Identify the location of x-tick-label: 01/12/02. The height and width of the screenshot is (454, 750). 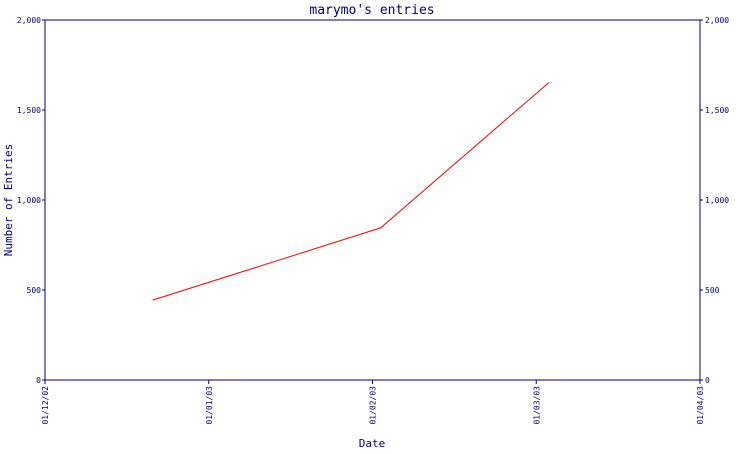
(45, 405).